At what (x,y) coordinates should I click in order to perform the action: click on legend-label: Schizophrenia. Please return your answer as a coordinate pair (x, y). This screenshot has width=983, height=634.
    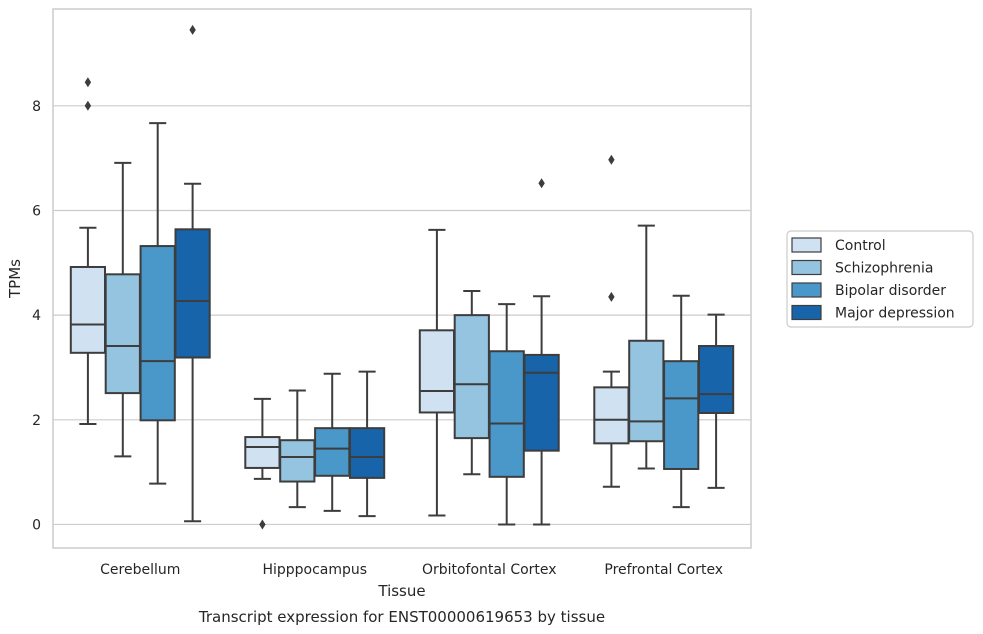
    Looking at the image, I should click on (884, 269).